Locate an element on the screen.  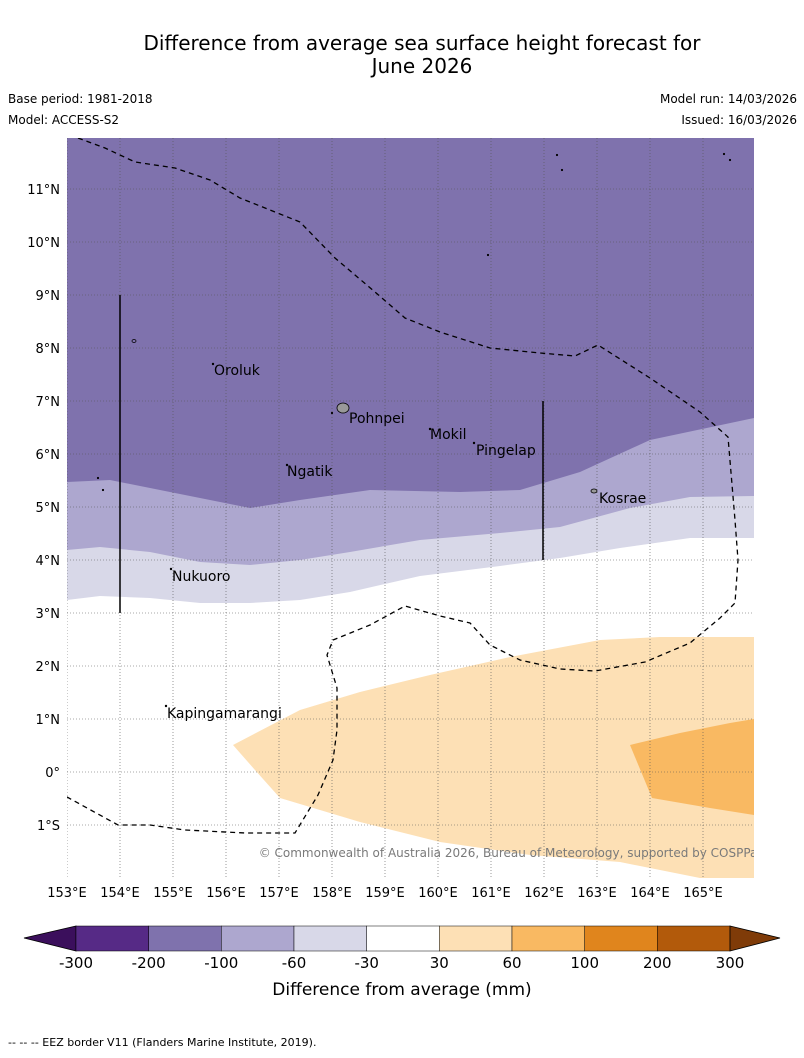
lat-label: 3°N is located at coordinates (48, 614).